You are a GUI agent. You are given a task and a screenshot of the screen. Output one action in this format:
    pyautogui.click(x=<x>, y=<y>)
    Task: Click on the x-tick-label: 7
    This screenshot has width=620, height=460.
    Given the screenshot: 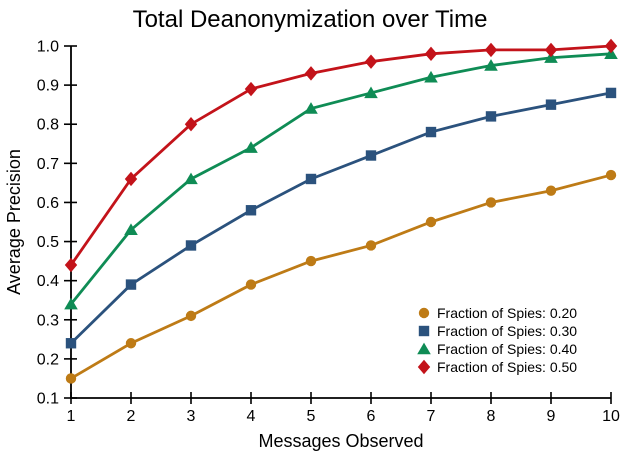 What is the action you would take?
    pyautogui.click(x=431, y=416)
    